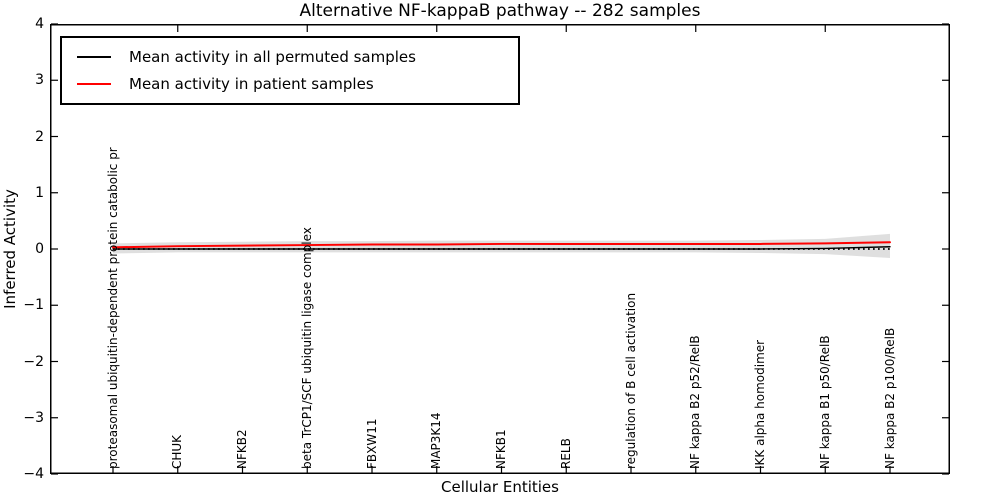  What do you see at coordinates (251, 83) in the screenshot?
I see `legend-label: Mean activity in patient samples` at bounding box center [251, 83].